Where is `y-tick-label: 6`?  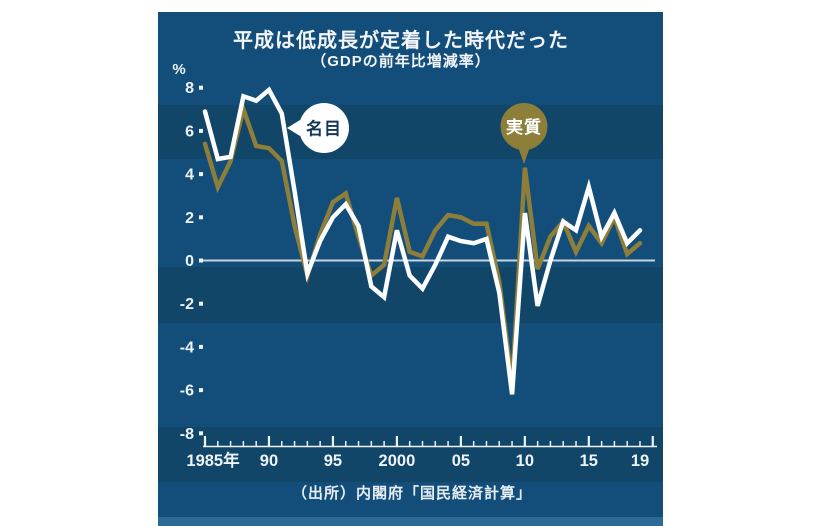 y-tick-label: 6 is located at coordinates (189, 131).